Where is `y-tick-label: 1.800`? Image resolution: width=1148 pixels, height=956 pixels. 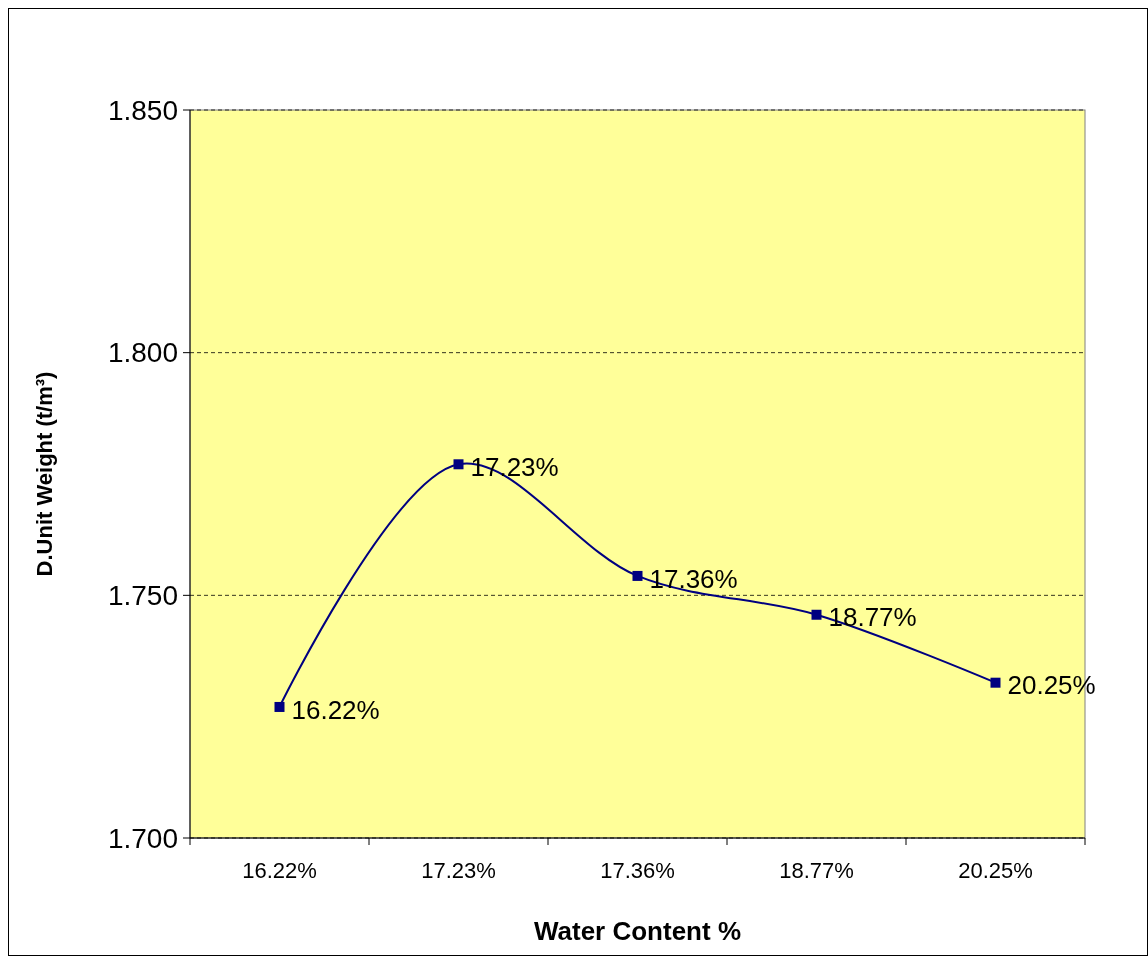
y-tick-label: 1.800 is located at coordinates (142, 353).